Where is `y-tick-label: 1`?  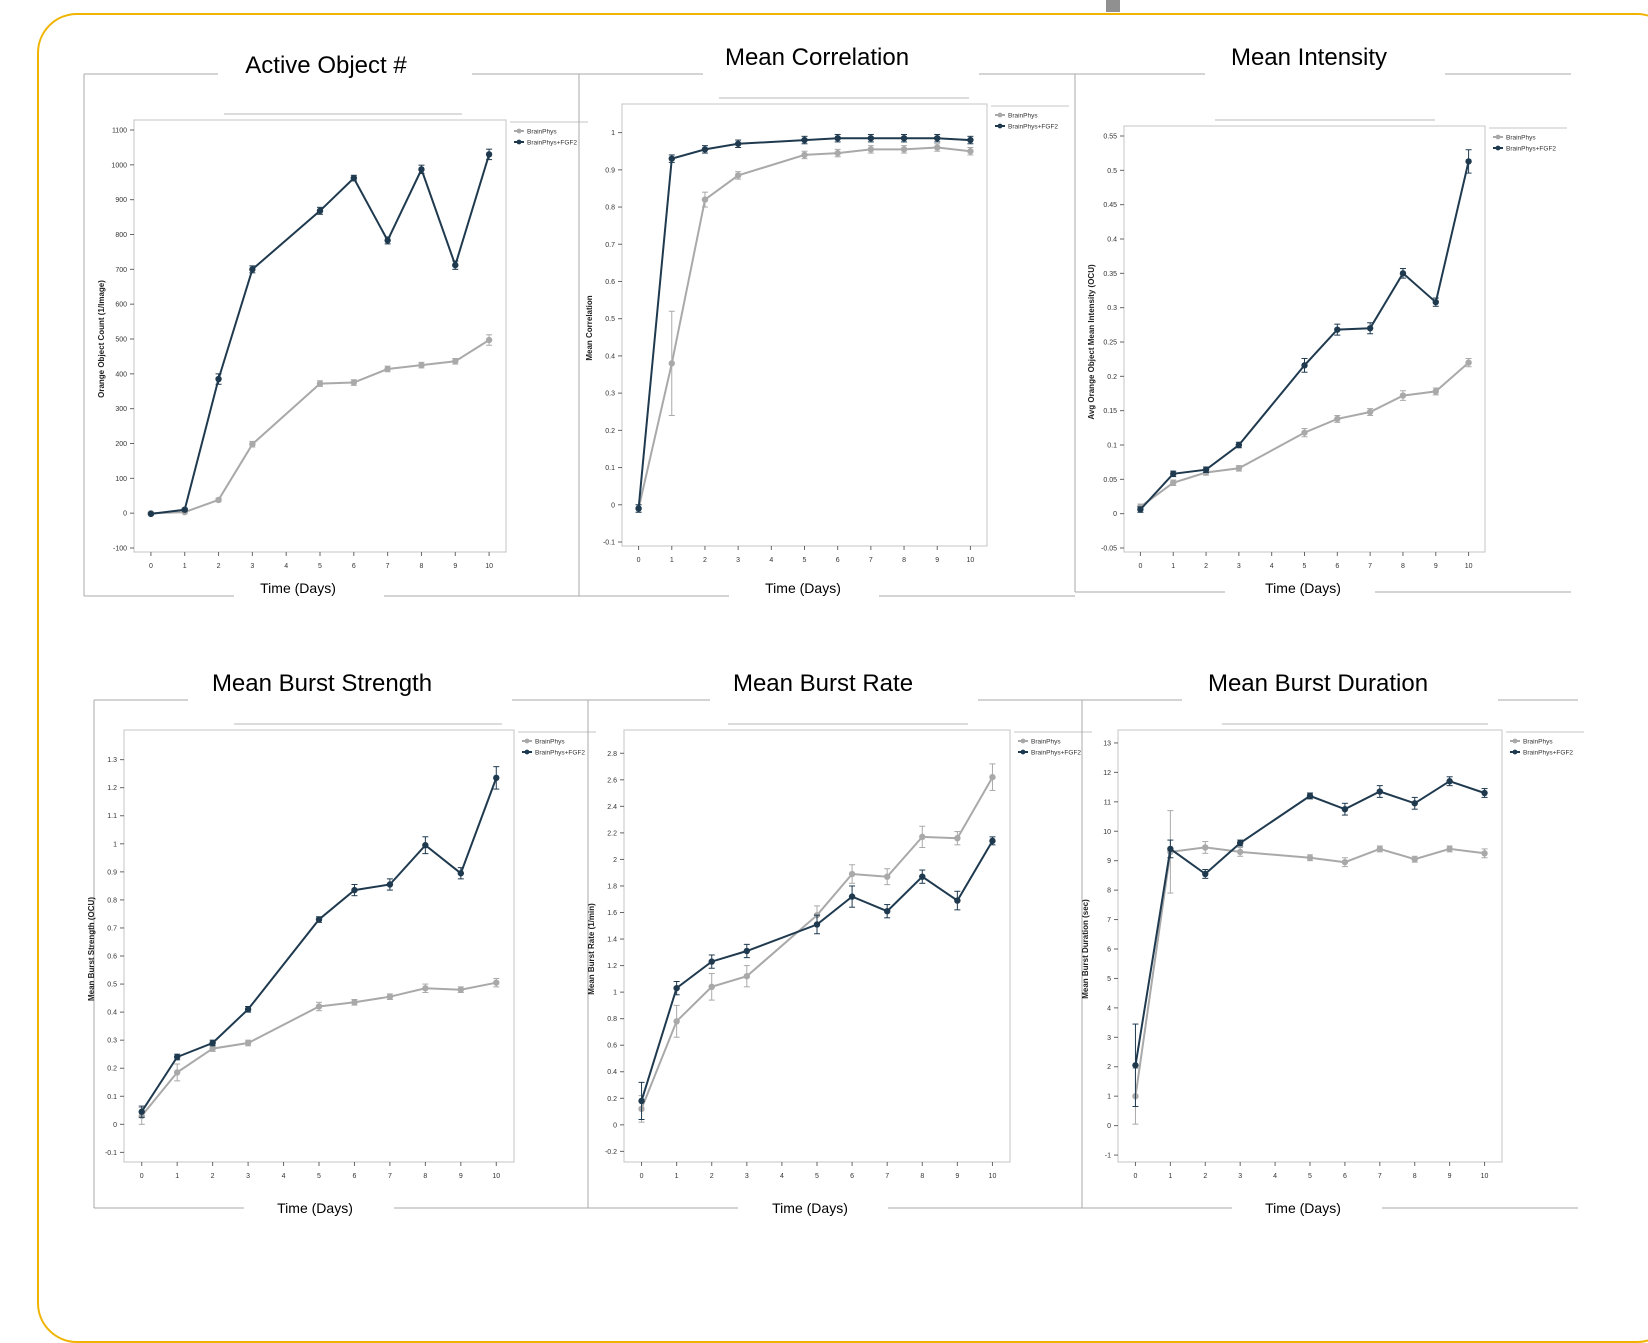
y-tick-label: 1 is located at coordinates (1109, 1097).